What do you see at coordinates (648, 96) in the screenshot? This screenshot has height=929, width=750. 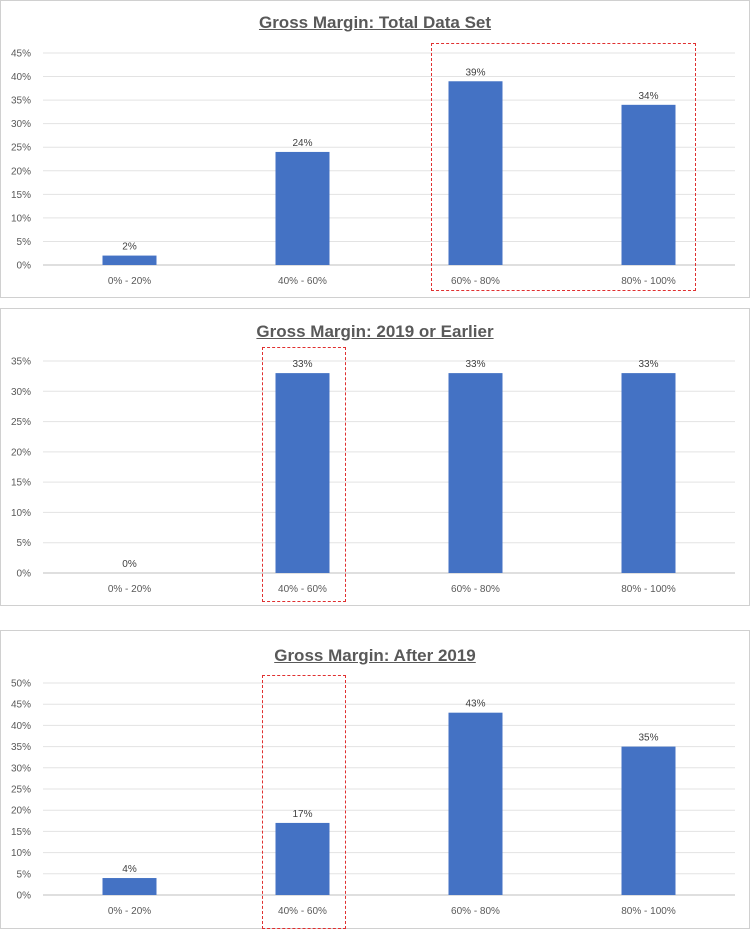 I see `data-label: 34%` at bounding box center [648, 96].